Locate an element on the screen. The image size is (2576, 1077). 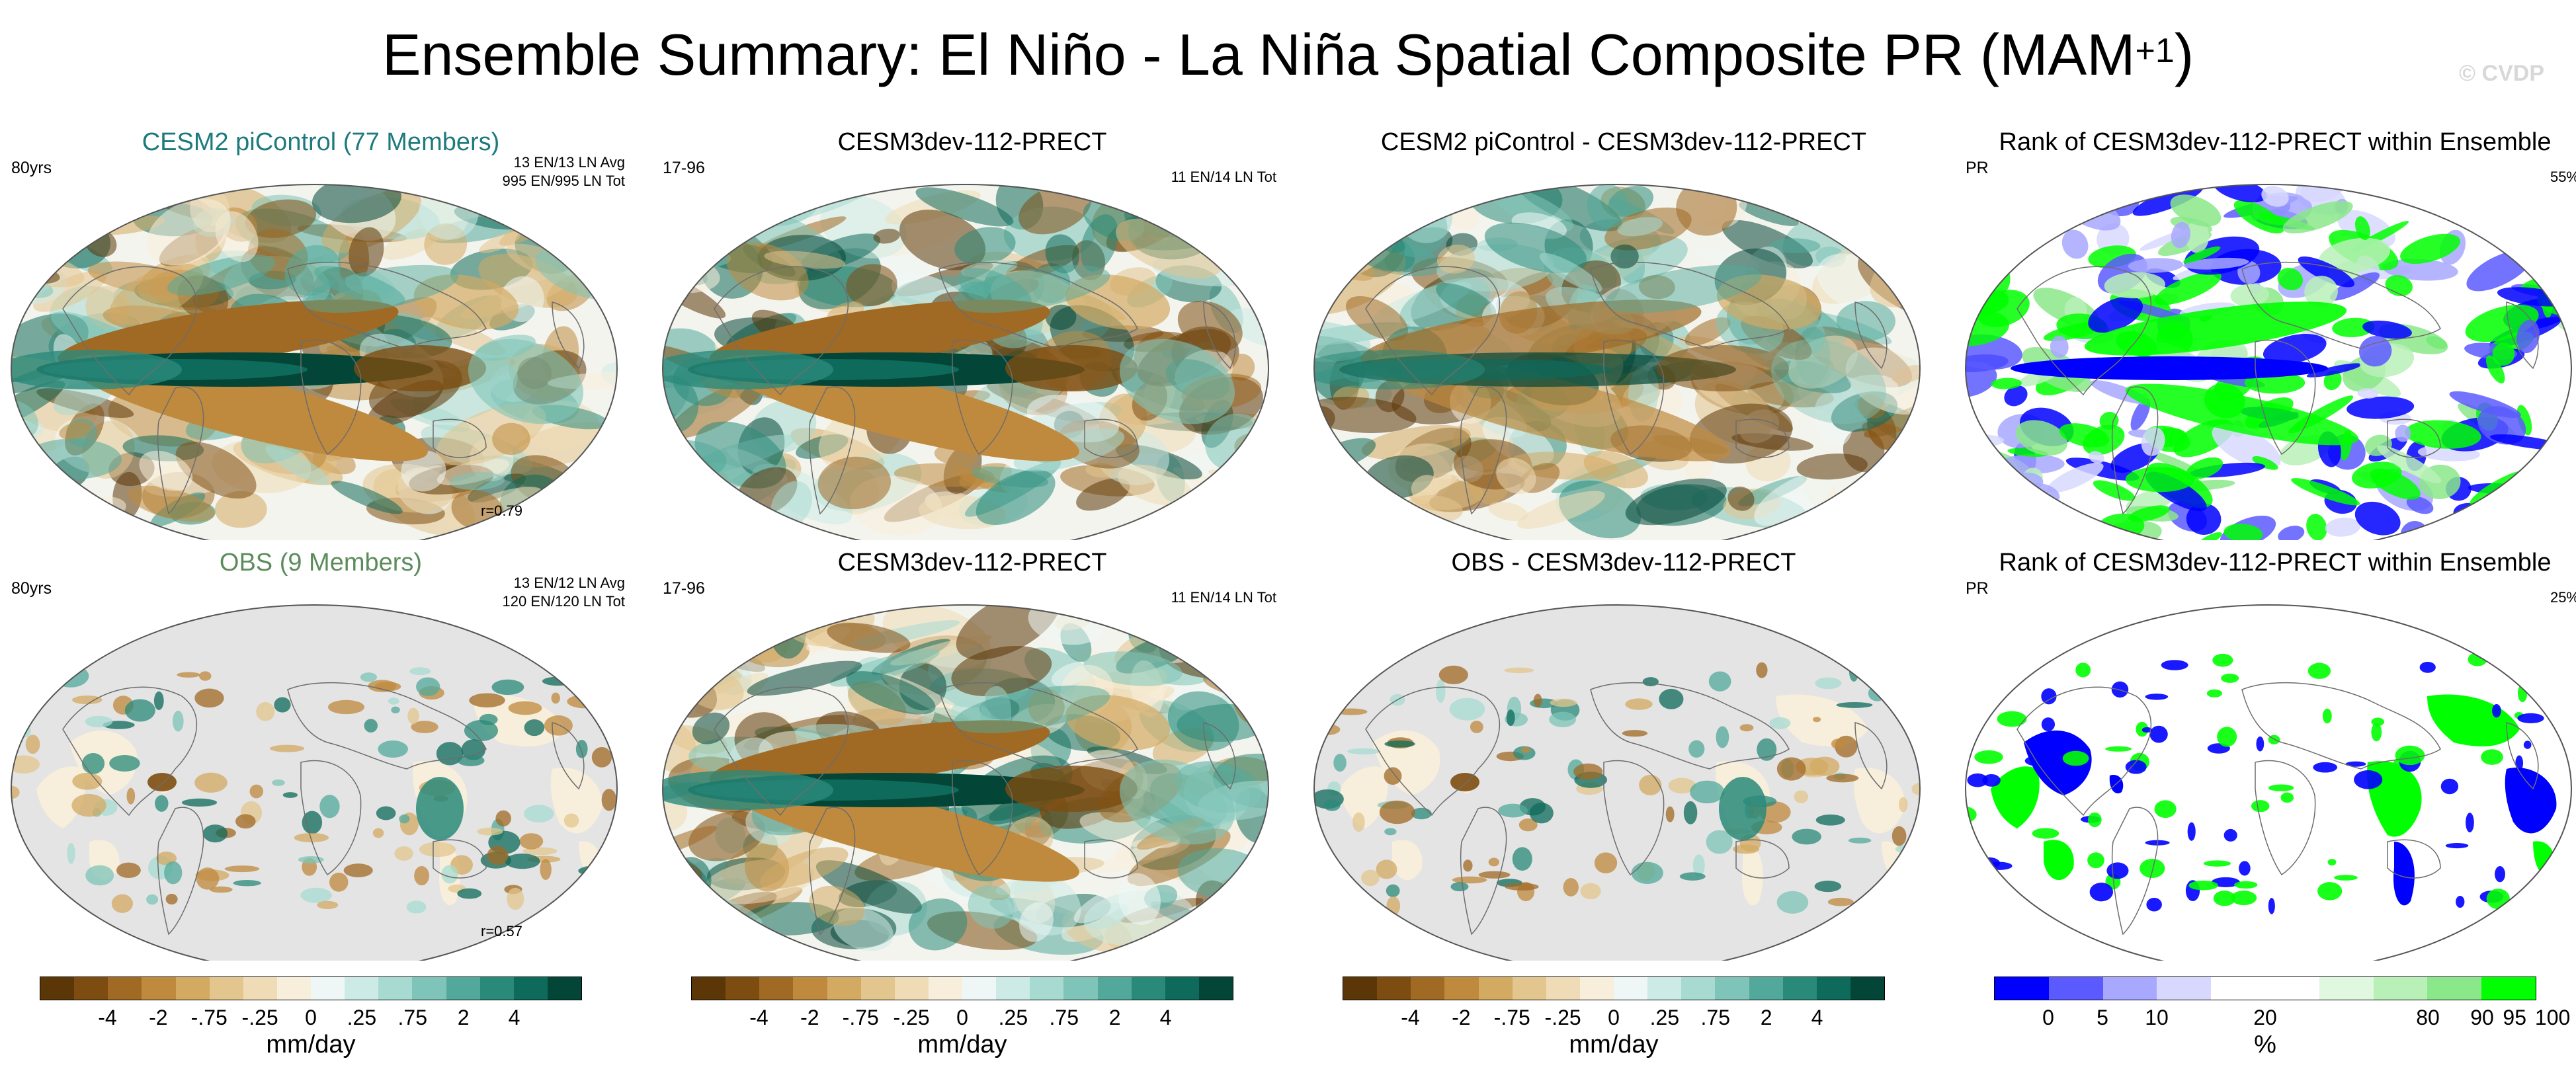
cvdp-watermark: © CVDP is located at coordinates (2501, 73).